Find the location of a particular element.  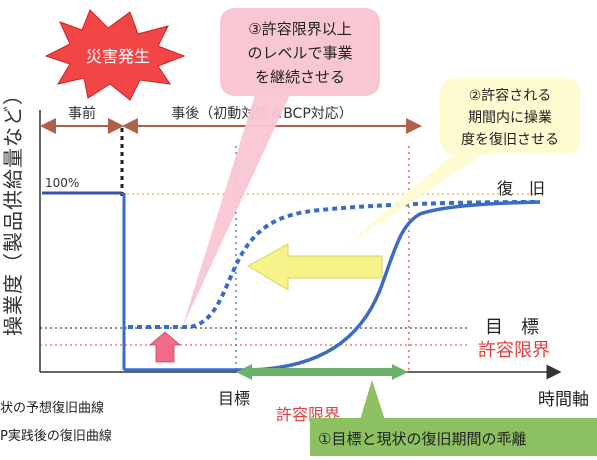

legend-line2: P実践後の復旧曲線 is located at coordinates (56, 436).